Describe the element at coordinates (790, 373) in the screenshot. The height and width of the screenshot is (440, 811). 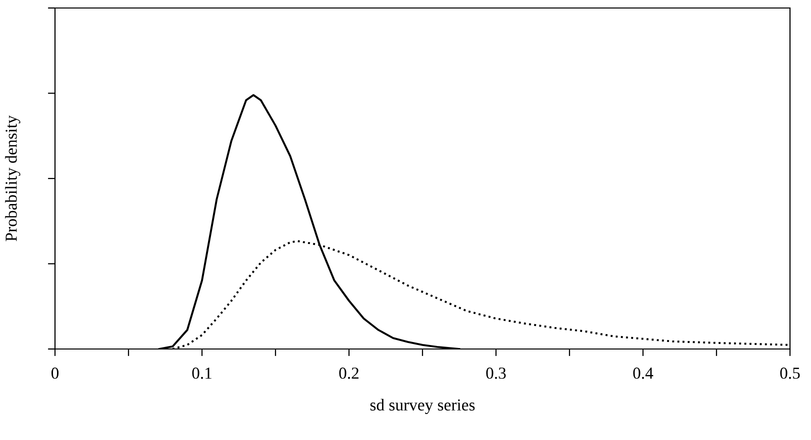
I see `x-tick-label: 0.5` at that location.